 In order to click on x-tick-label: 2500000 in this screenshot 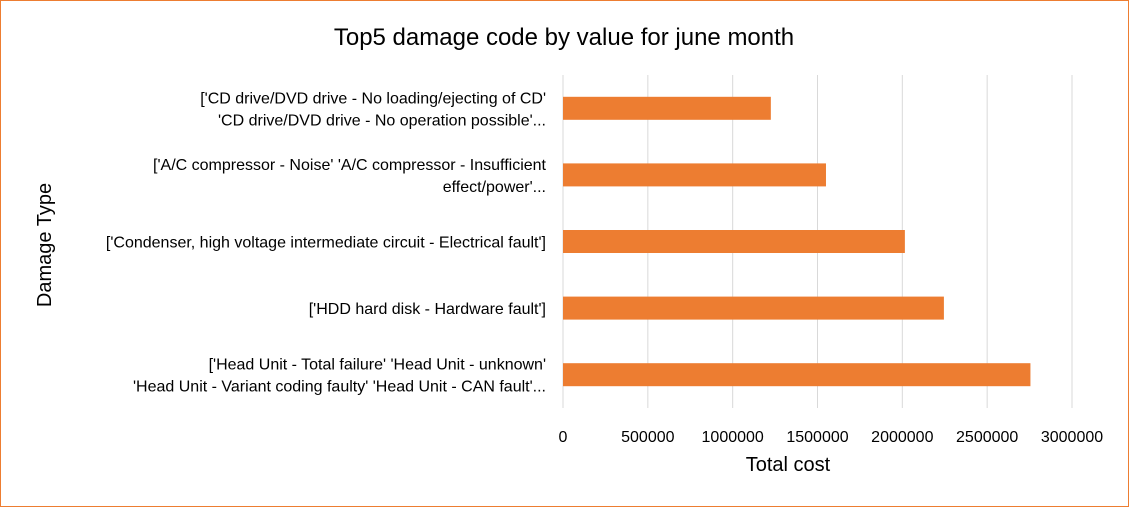, I will do `click(987, 437)`.